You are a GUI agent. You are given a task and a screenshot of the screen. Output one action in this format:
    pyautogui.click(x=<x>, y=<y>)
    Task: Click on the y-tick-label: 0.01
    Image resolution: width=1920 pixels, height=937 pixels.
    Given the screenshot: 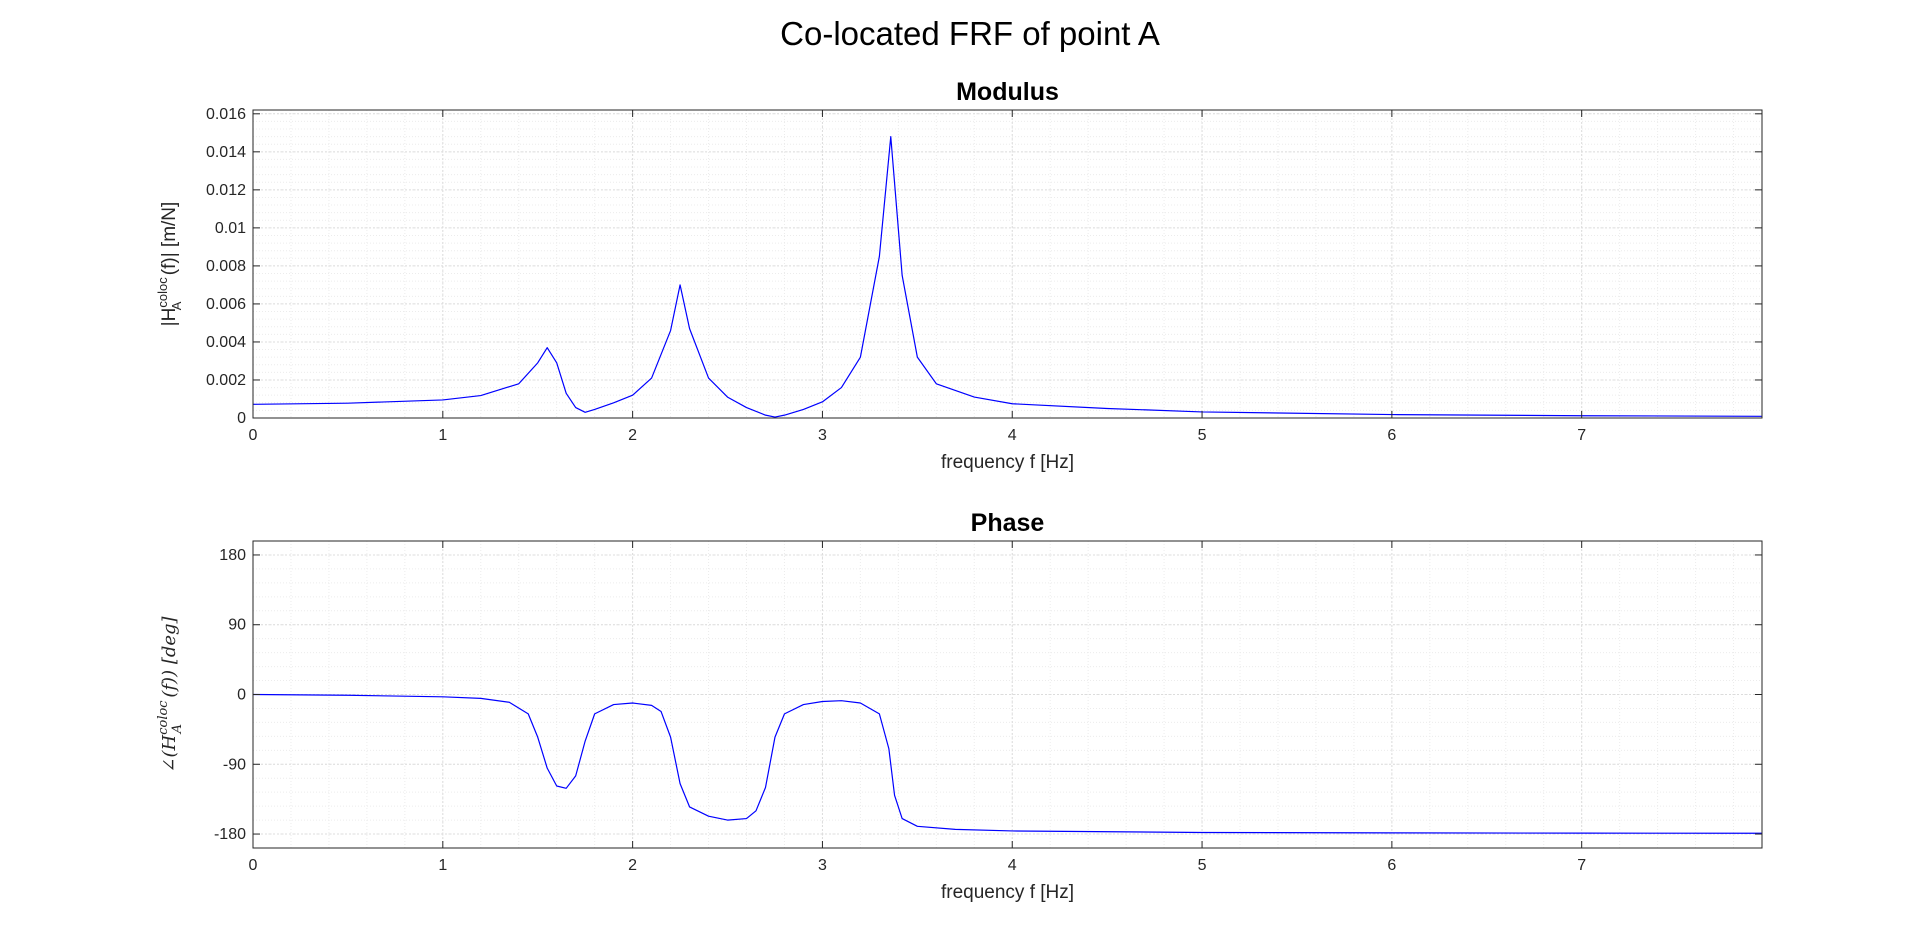 What is the action you would take?
    pyautogui.click(x=230, y=228)
    